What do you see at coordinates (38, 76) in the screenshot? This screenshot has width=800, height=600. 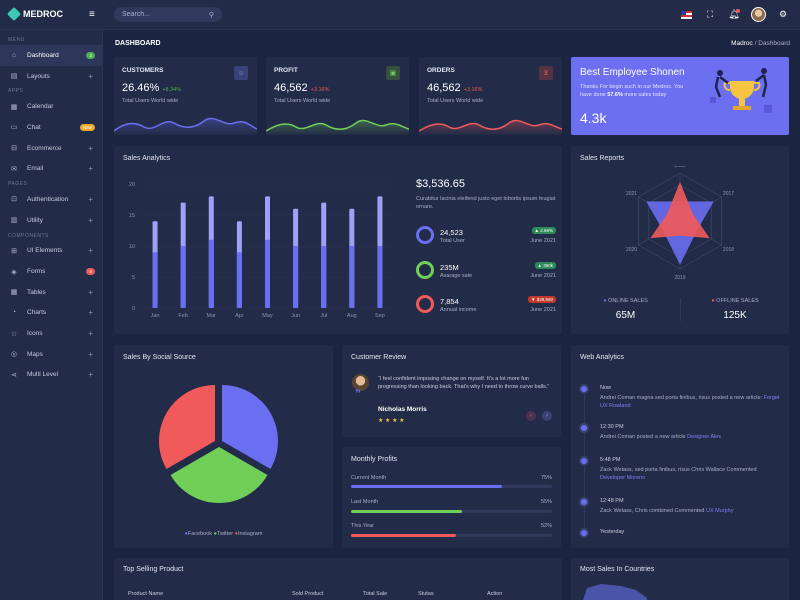 I see `sidebar-item-label: Layouts` at bounding box center [38, 76].